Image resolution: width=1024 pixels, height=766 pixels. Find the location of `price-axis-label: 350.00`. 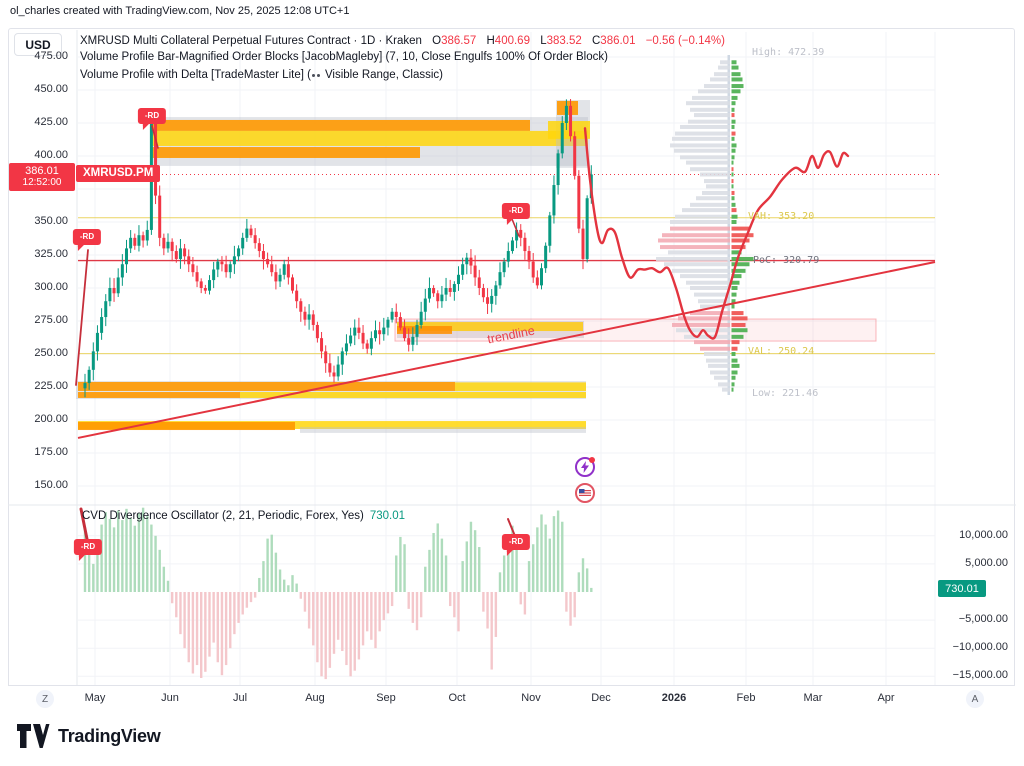

price-axis-label: 350.00 is located at coordinates (51, 221).